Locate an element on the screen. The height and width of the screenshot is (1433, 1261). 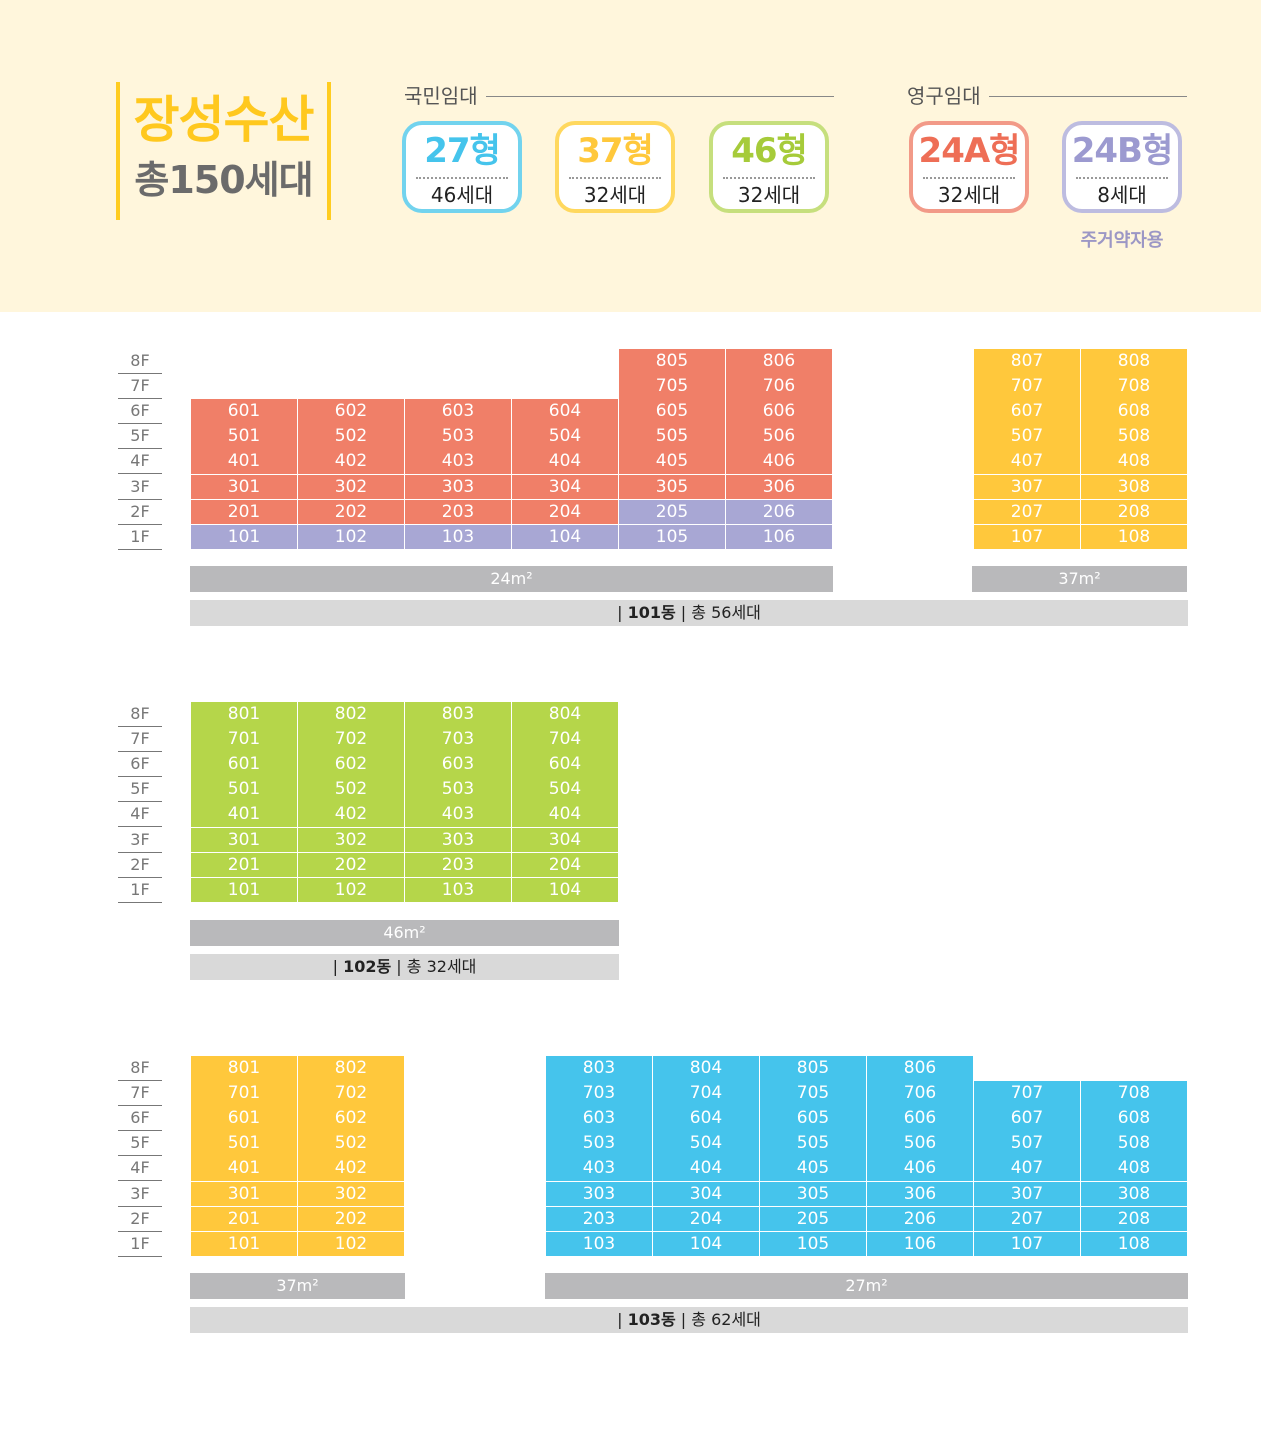
unit-cell-408: 408 is located at coordinates (1134, 462).